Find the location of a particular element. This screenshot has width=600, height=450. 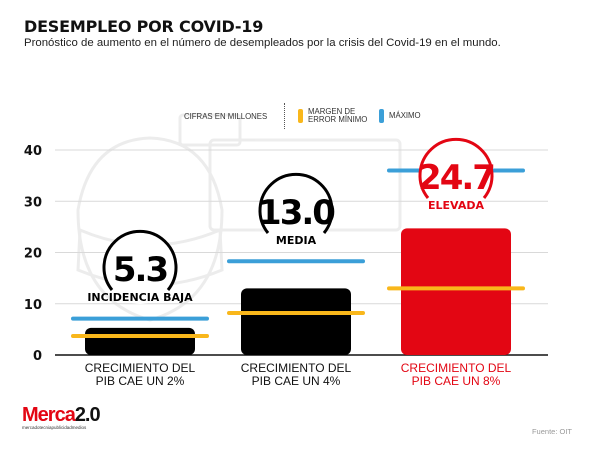

value-label: 5.3 is located at coordinates (140, 270).